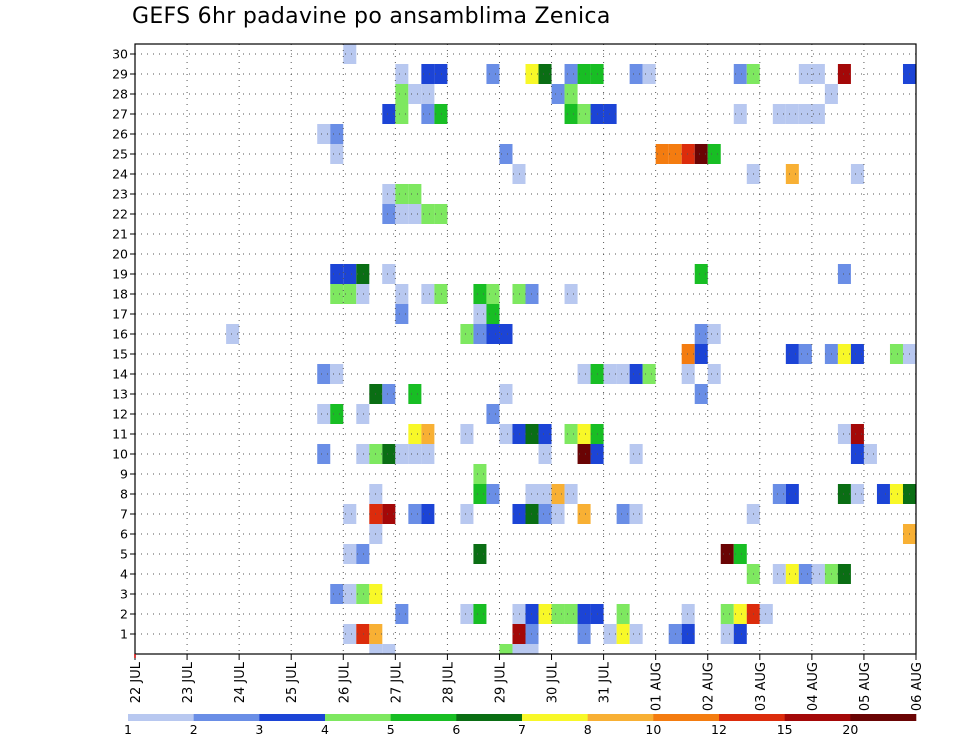 The width and height of the screenshot is (960, 746). I want to click on colorbar-label: 5, so click(391, 729).